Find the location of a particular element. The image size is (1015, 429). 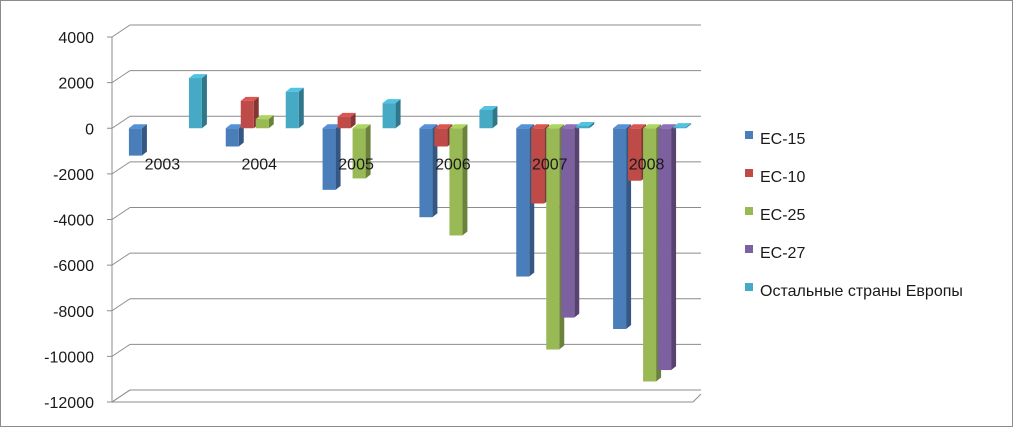

legend-item: ЕС-15 is located at coordinates (775, 139).